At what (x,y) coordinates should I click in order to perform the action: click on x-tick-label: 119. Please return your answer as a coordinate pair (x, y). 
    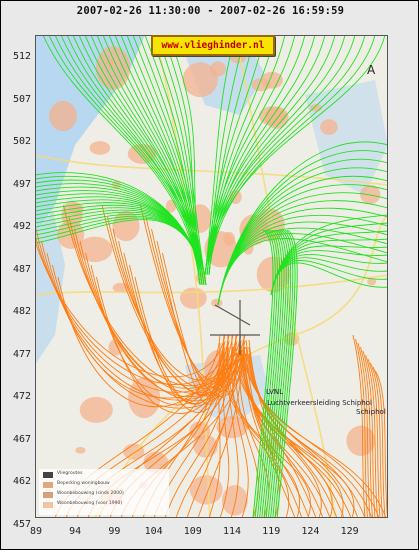
    Looking at the image, I should click on (271, 531).